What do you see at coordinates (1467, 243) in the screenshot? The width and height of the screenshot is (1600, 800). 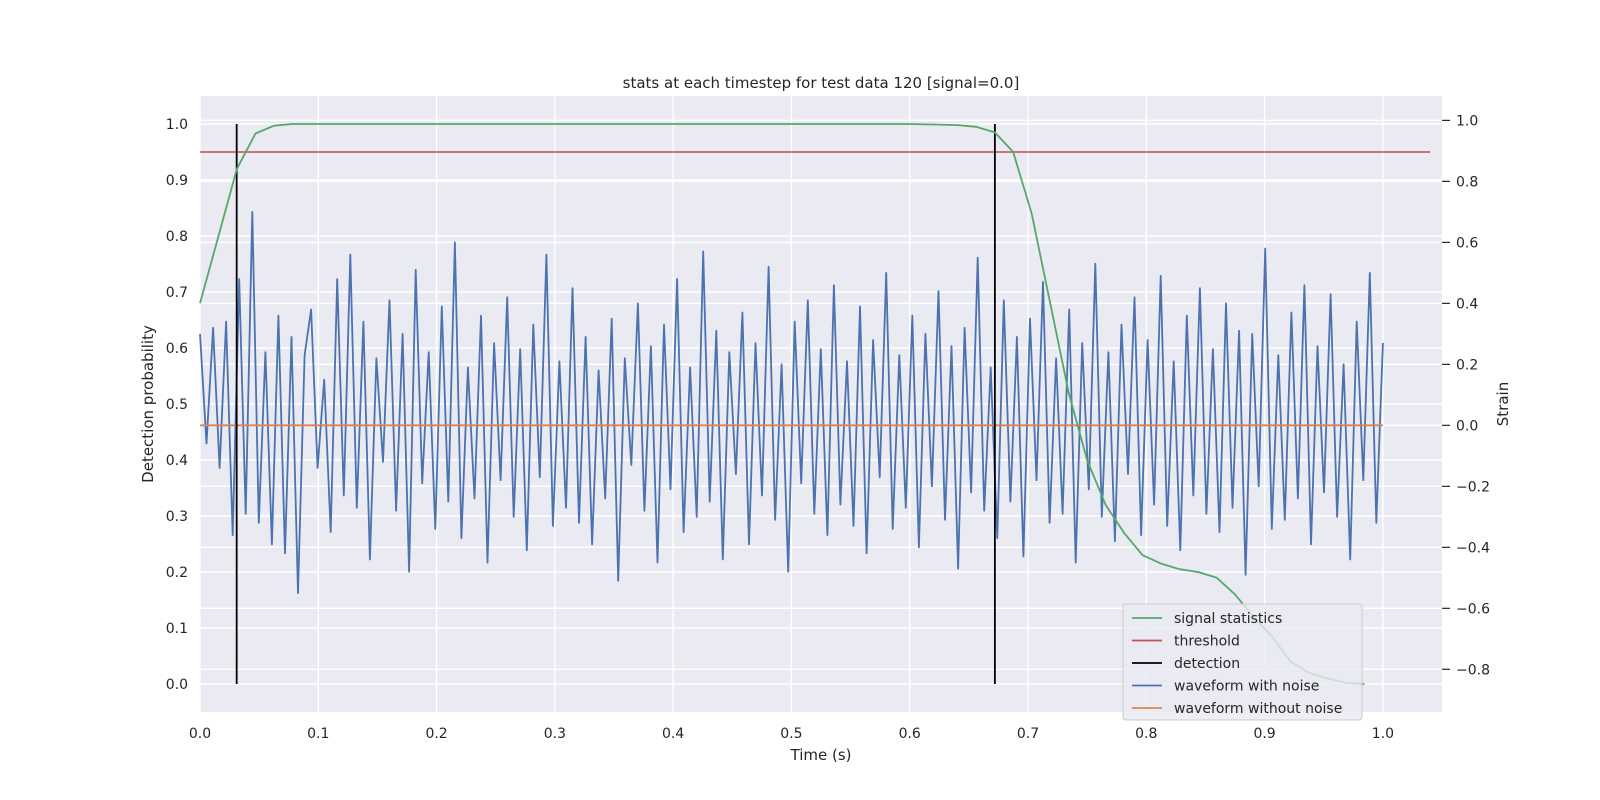 I see `y2-tick-label: 0.6` at bounding box center [1467, 243].